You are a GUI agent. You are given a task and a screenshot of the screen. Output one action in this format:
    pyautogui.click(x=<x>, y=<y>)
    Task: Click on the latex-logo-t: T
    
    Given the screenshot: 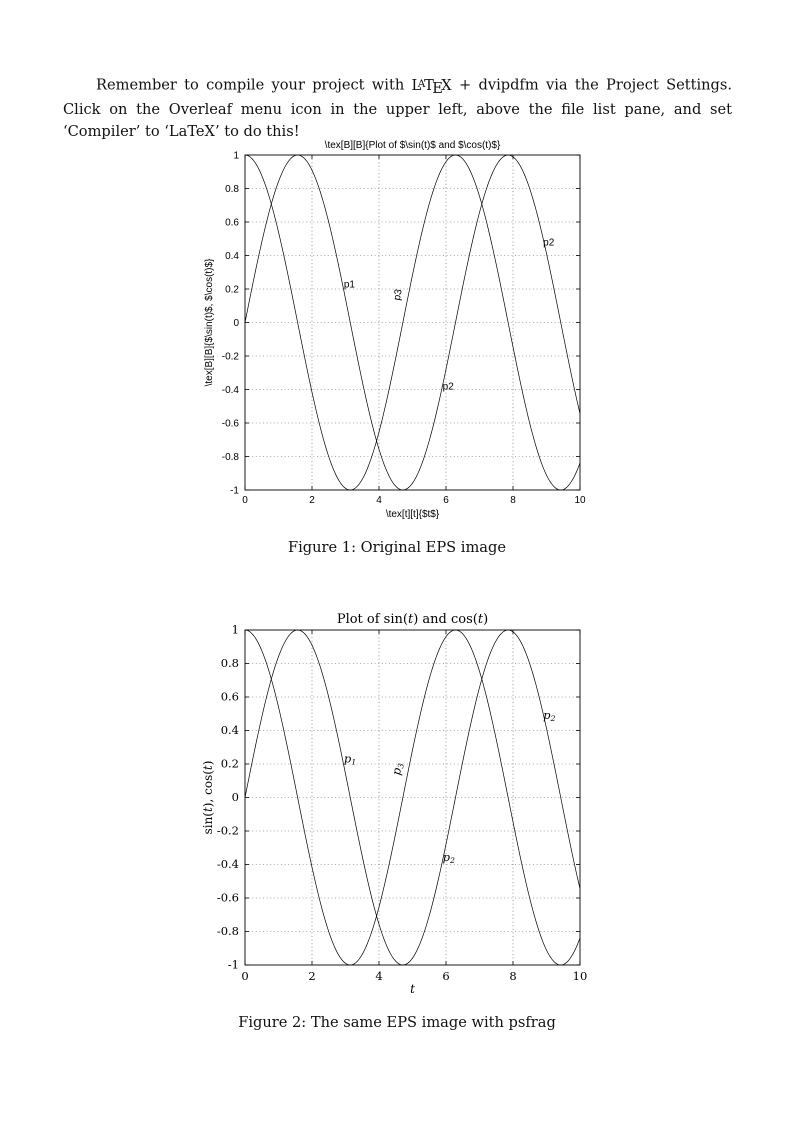 What is the action you would take?
    pyautogui.click(x=429, y=85)
    